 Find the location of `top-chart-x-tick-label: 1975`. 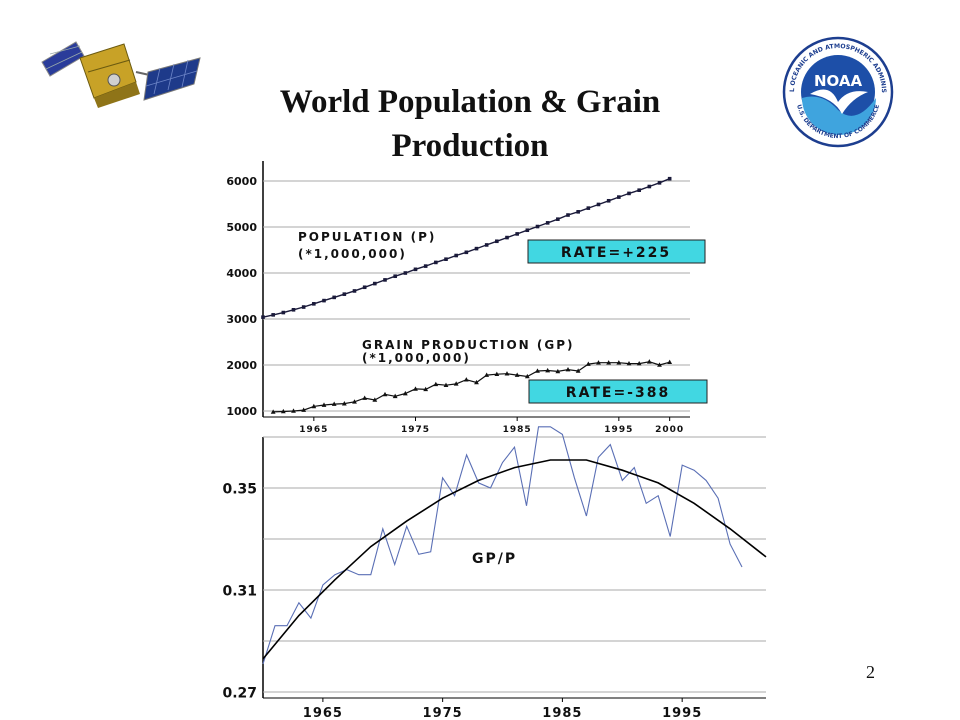

top-chart-x-tick-label: 1975 is located at coordinates (415, 430).